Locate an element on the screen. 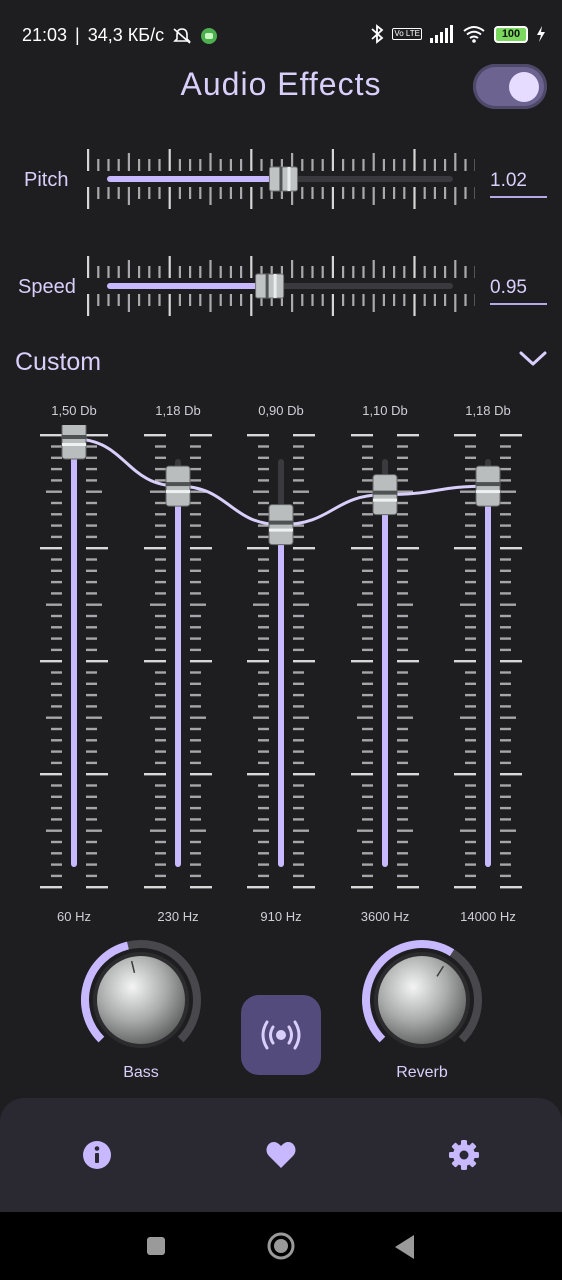  speed-value-input: 0.95 is located at coordinates (518, 291).